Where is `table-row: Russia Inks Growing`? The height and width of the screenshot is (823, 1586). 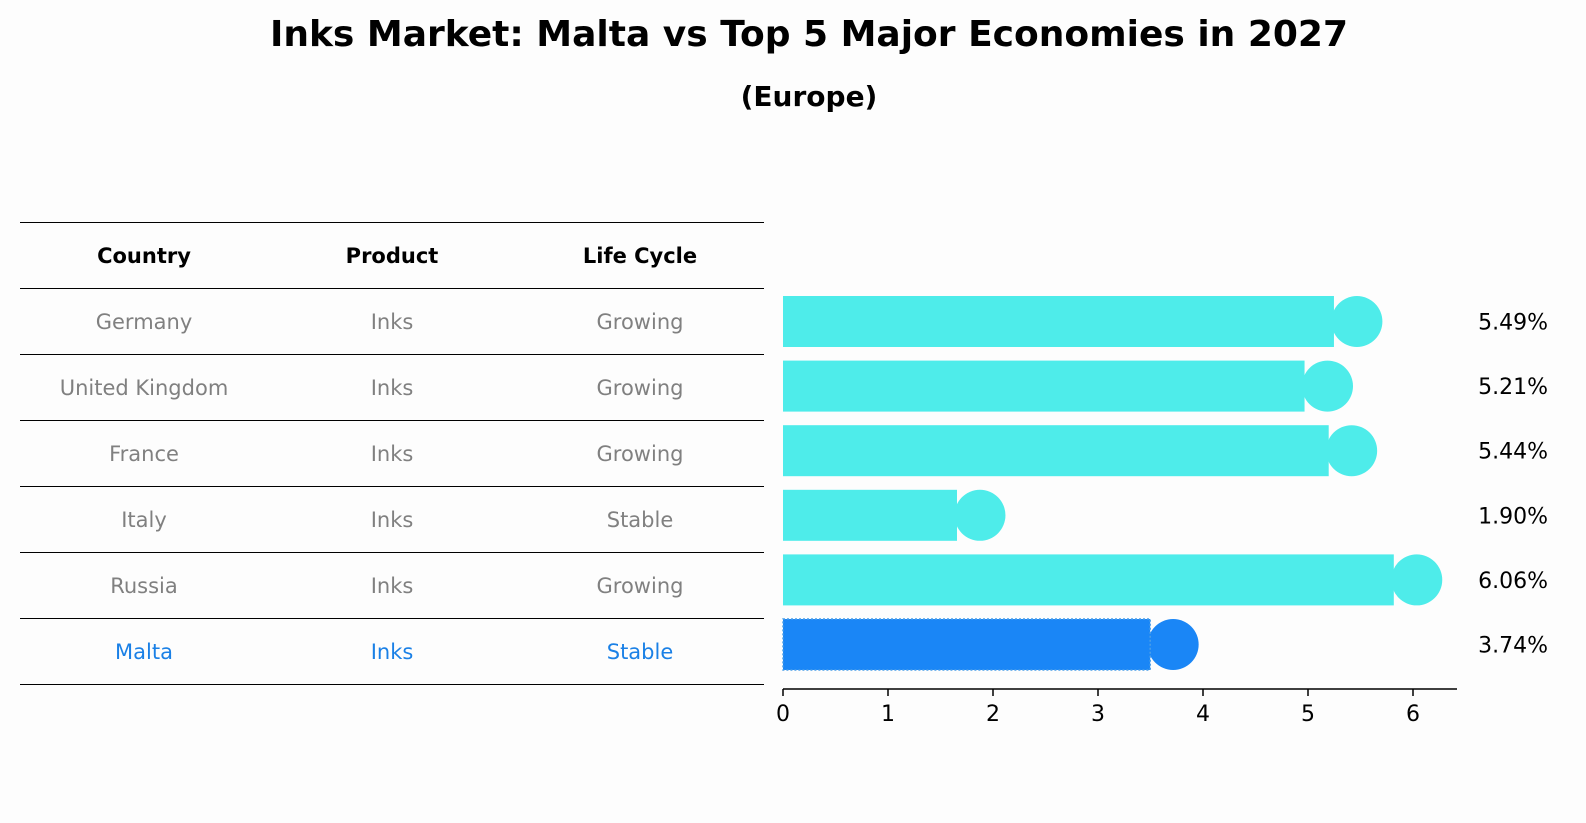 table-row: Russia Inks Growing is located at coordinates (392, 585).